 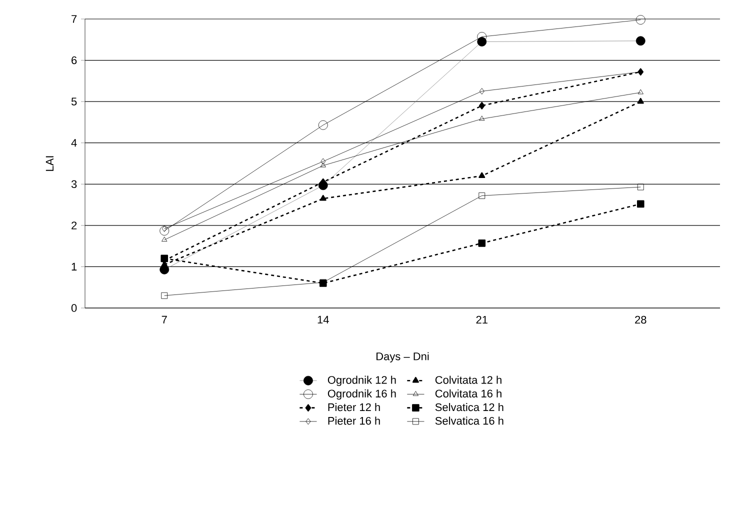 I want to click on y-tick-label: 6, so click(x=74, y=60).